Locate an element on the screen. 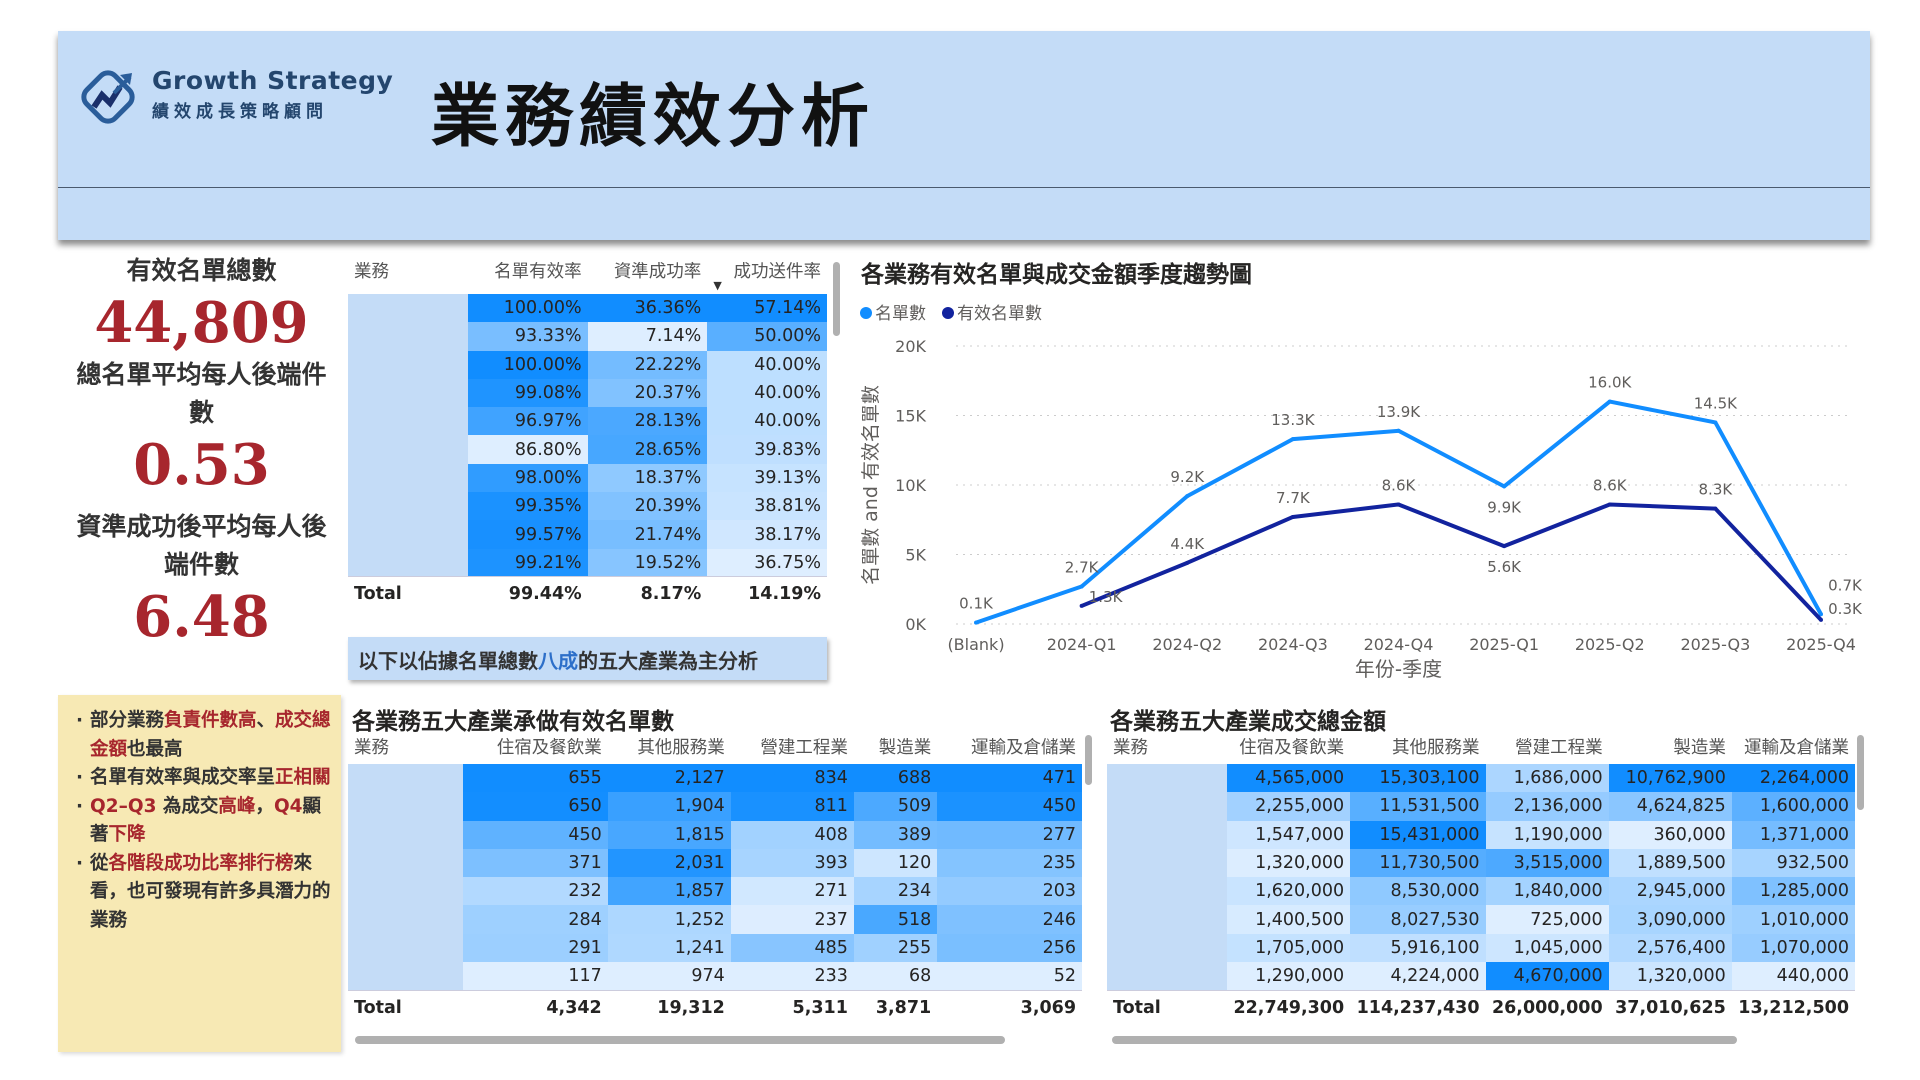 Image resolution: width=1920 pixels, height=1080 pixels. column-header: 成功送件率 ▼ is located at coordinates (767, 274).